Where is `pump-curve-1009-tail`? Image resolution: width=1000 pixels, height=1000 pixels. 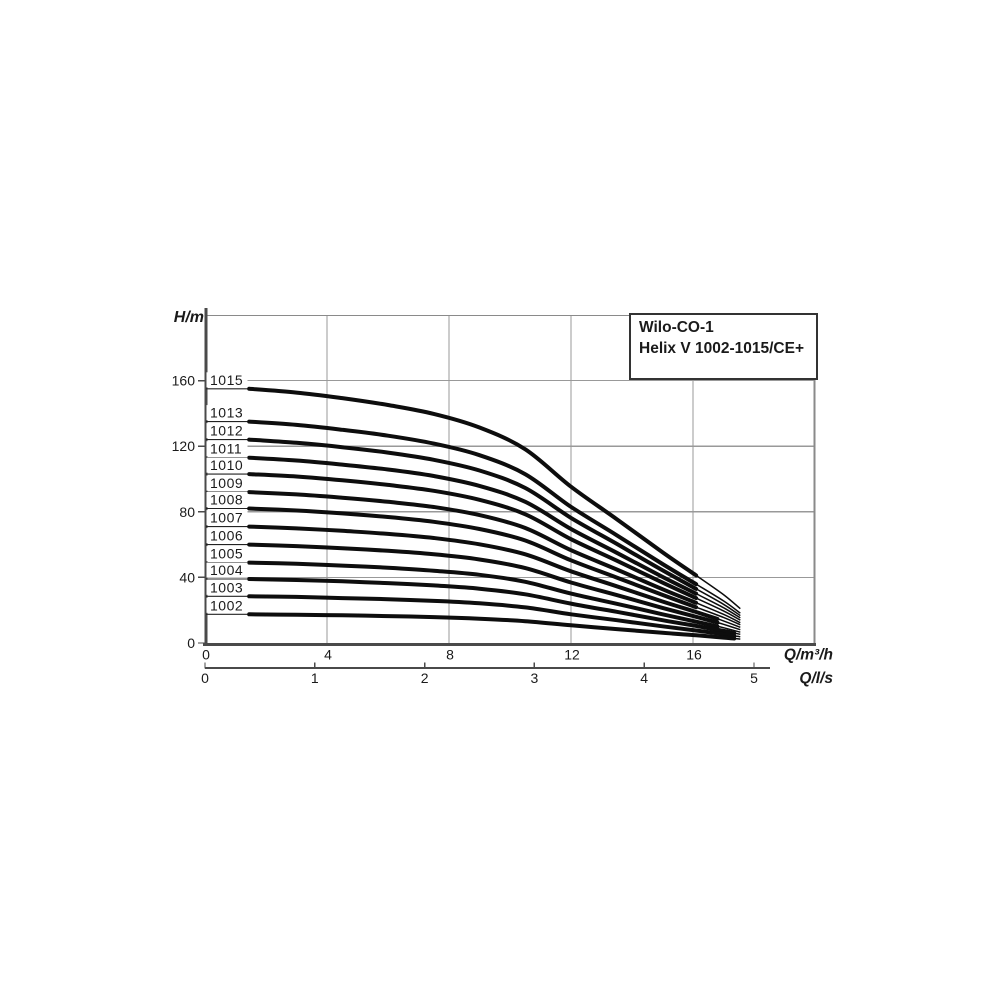
pump-curve-1009-tail is located at coordinates (718, 613).